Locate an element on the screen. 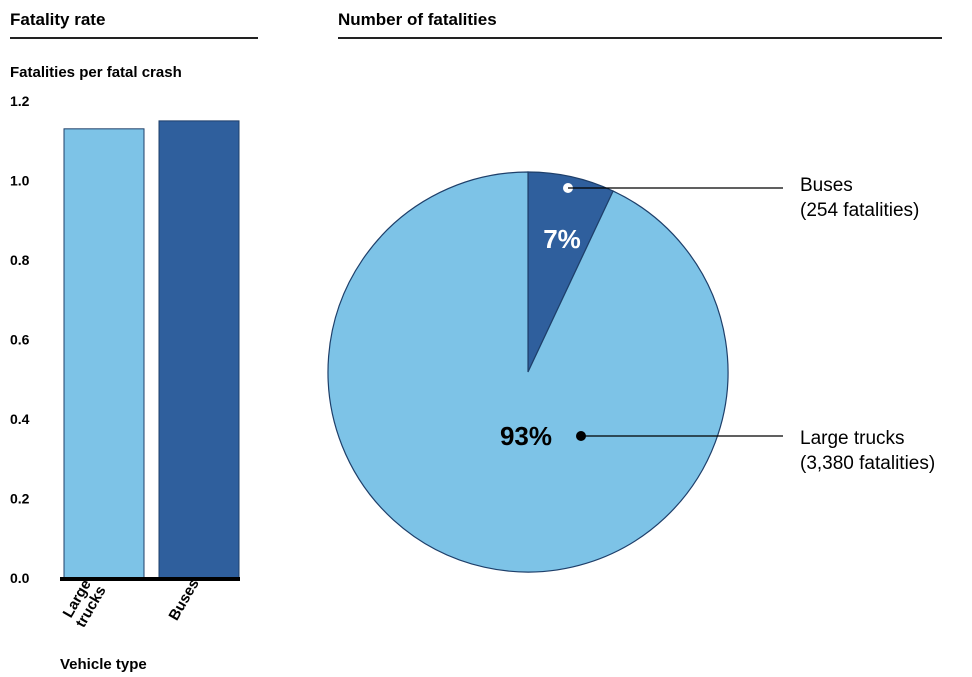 Image resolution: width=972 pixels, height=677 pixels. x-axis-label: Vehicle type is located at coordinates (103, 664).